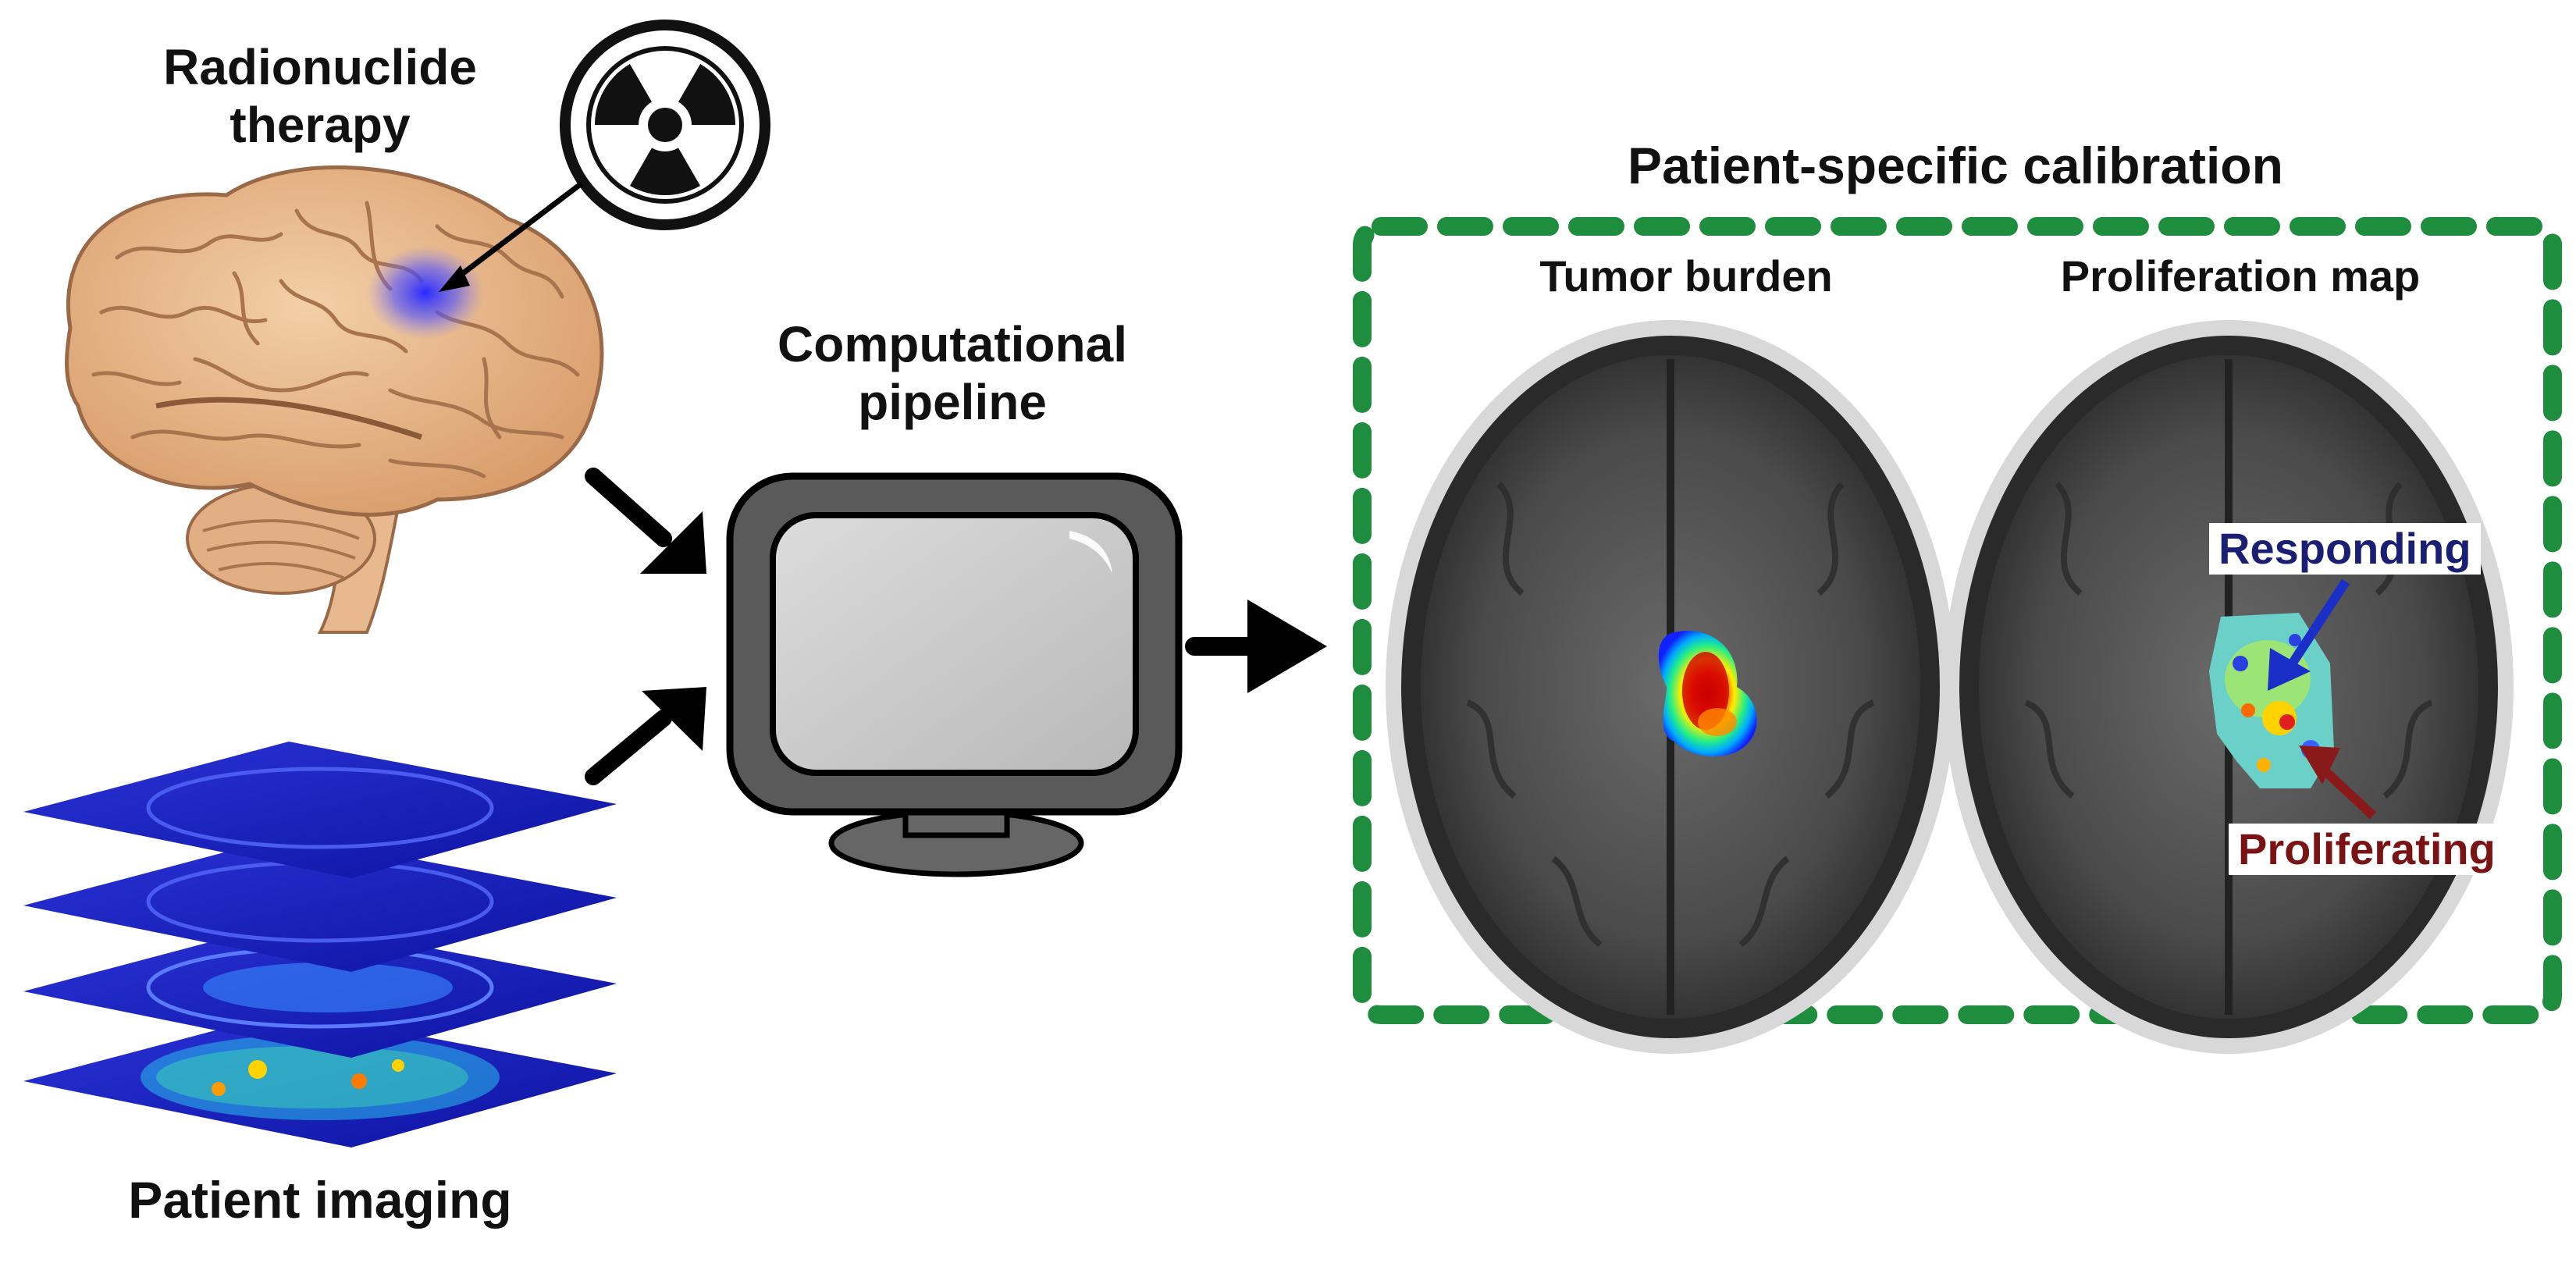  Describe the element at coordinates (320, 67) in the screenshot. I see `radionuclide-label-line1: Radionuclide` at that location.